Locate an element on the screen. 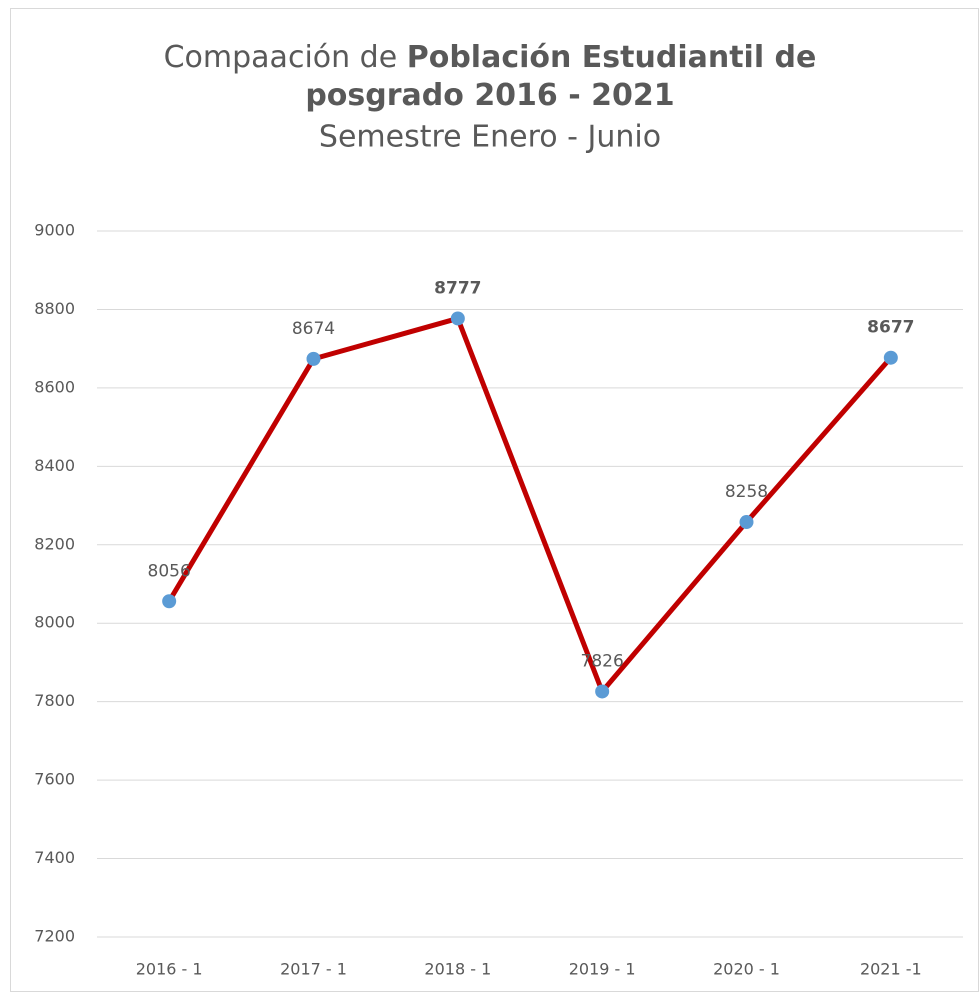  chart-title: Compaación de Población Estudiantil de is located at coordinates (490, 57).